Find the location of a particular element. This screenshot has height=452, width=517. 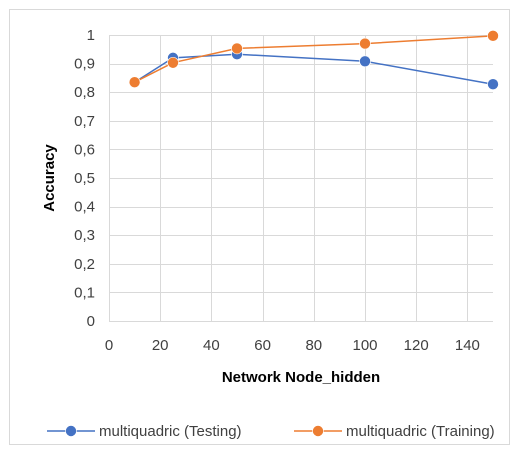

y-tick-label: 0,1 is located at coordinates (84, 292).